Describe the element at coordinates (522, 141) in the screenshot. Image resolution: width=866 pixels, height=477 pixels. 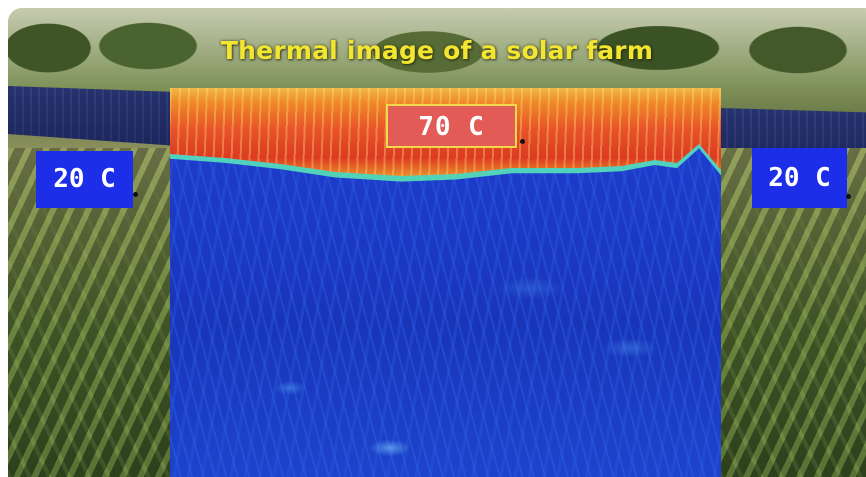
I see `marker-dot-center` at that location.